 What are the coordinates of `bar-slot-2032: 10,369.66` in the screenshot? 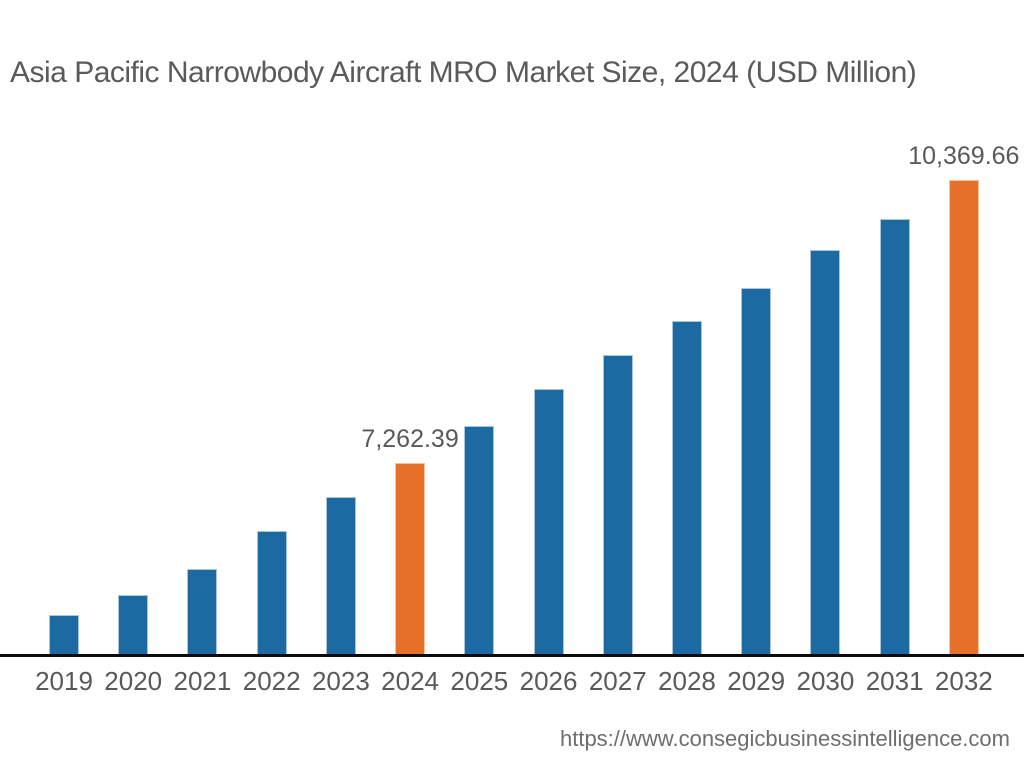 It's located at (963, 377).